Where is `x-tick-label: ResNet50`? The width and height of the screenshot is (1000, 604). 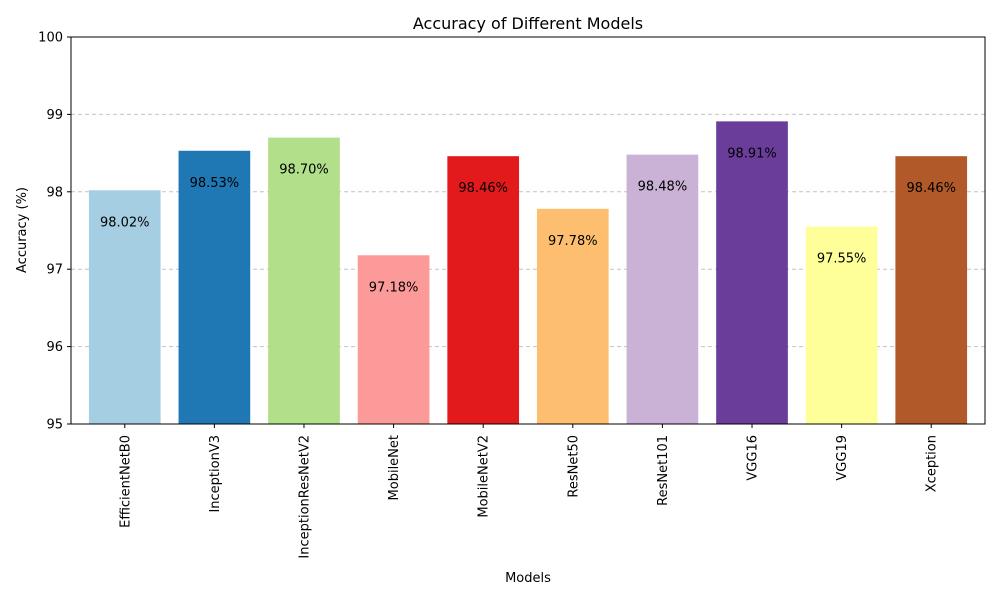
x-tick-label: ResNet50 is located at coordinates (573, 466).